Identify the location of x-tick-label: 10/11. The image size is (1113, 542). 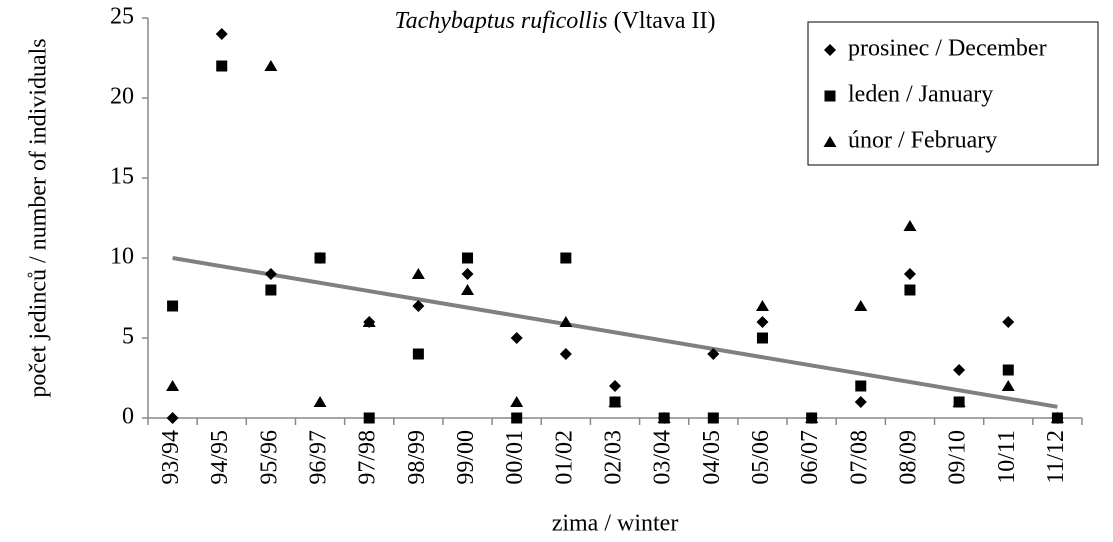
(1007, 457).